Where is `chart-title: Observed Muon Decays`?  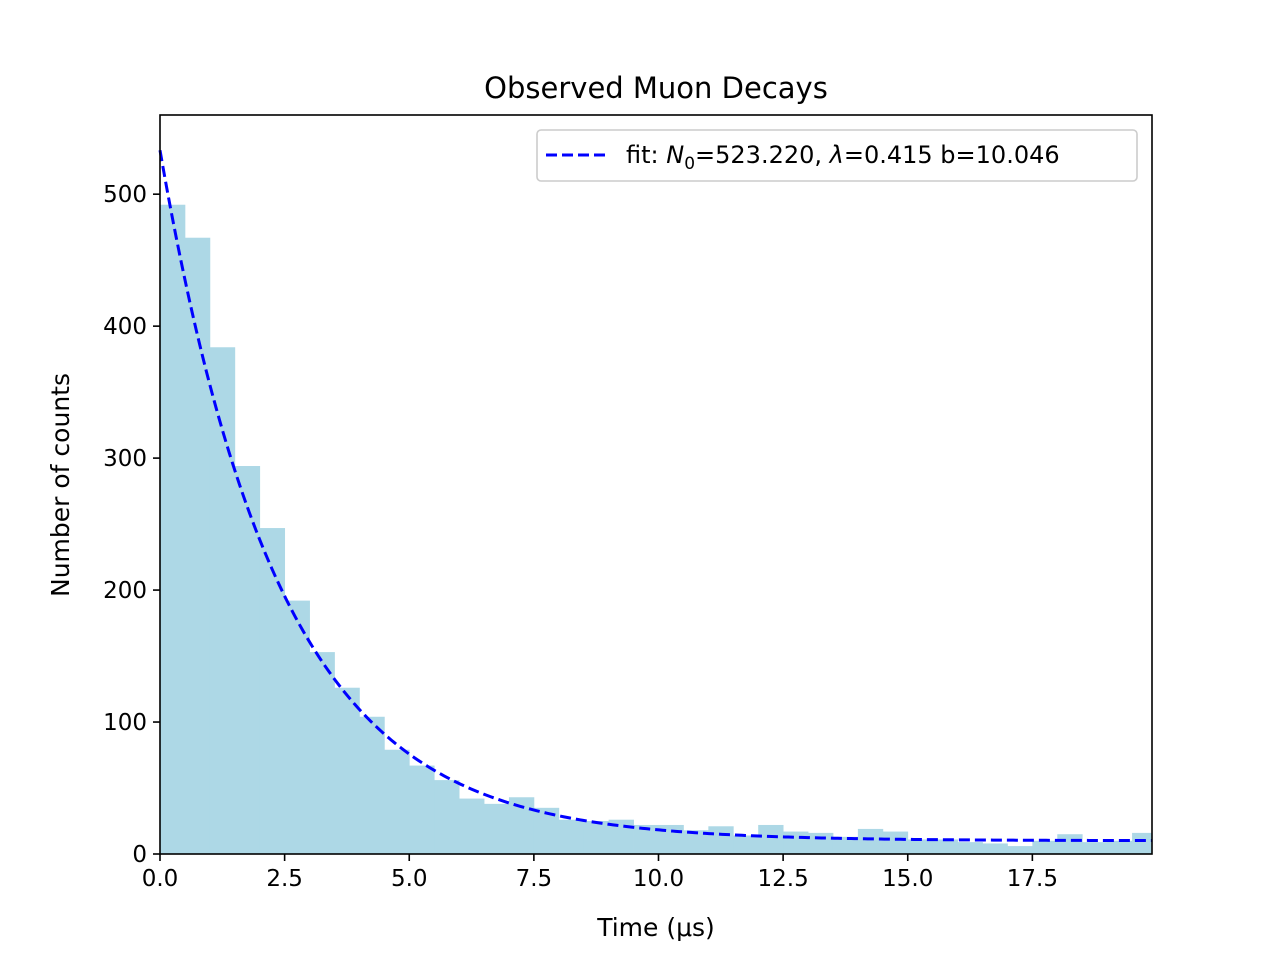
chart-title: Observed Muon Decays is located at coordinates (656, 88).